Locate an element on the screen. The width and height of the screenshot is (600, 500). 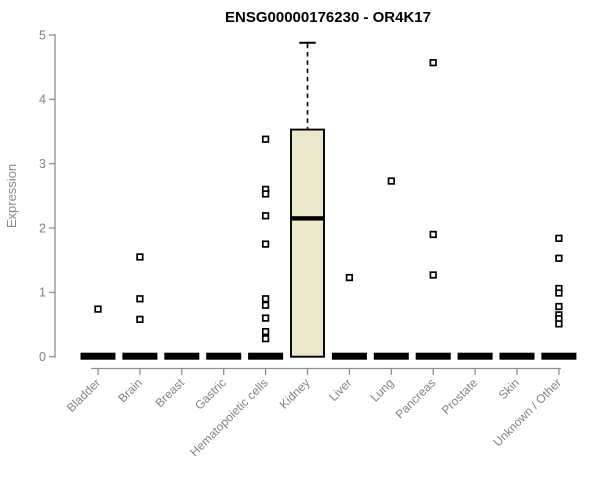
y-tick-label-5: 5 is located at coordinates (42, 35).